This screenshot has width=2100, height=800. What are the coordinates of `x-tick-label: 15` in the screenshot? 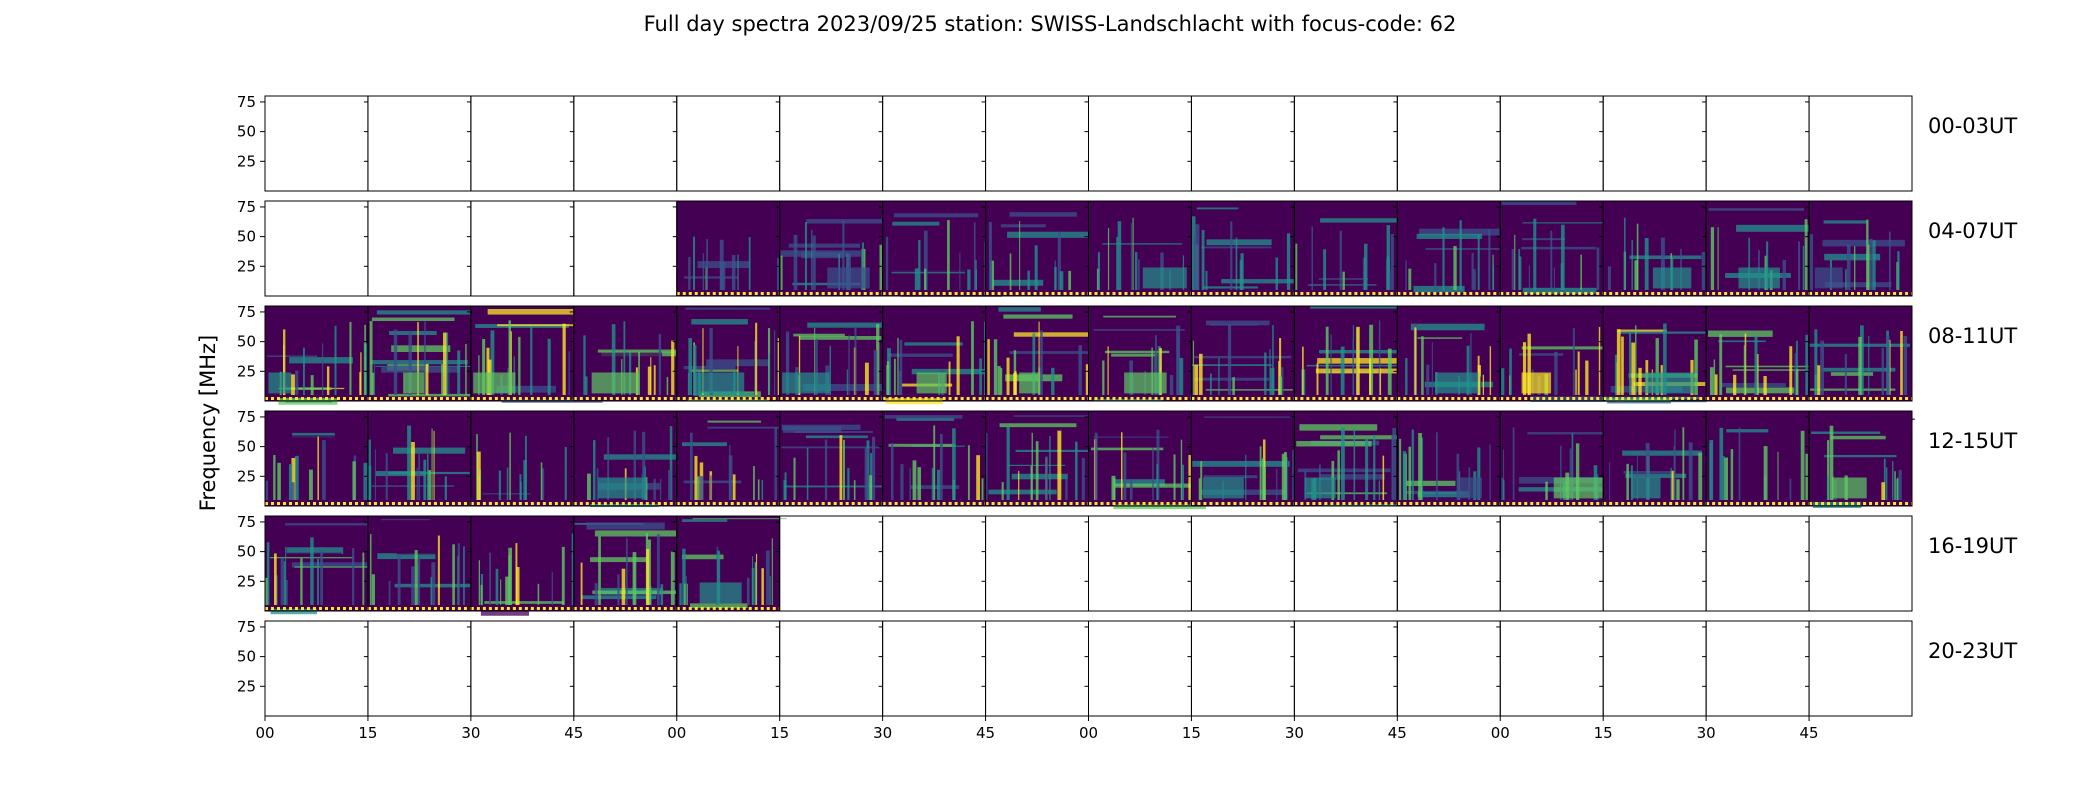 It's located at (779, 733).